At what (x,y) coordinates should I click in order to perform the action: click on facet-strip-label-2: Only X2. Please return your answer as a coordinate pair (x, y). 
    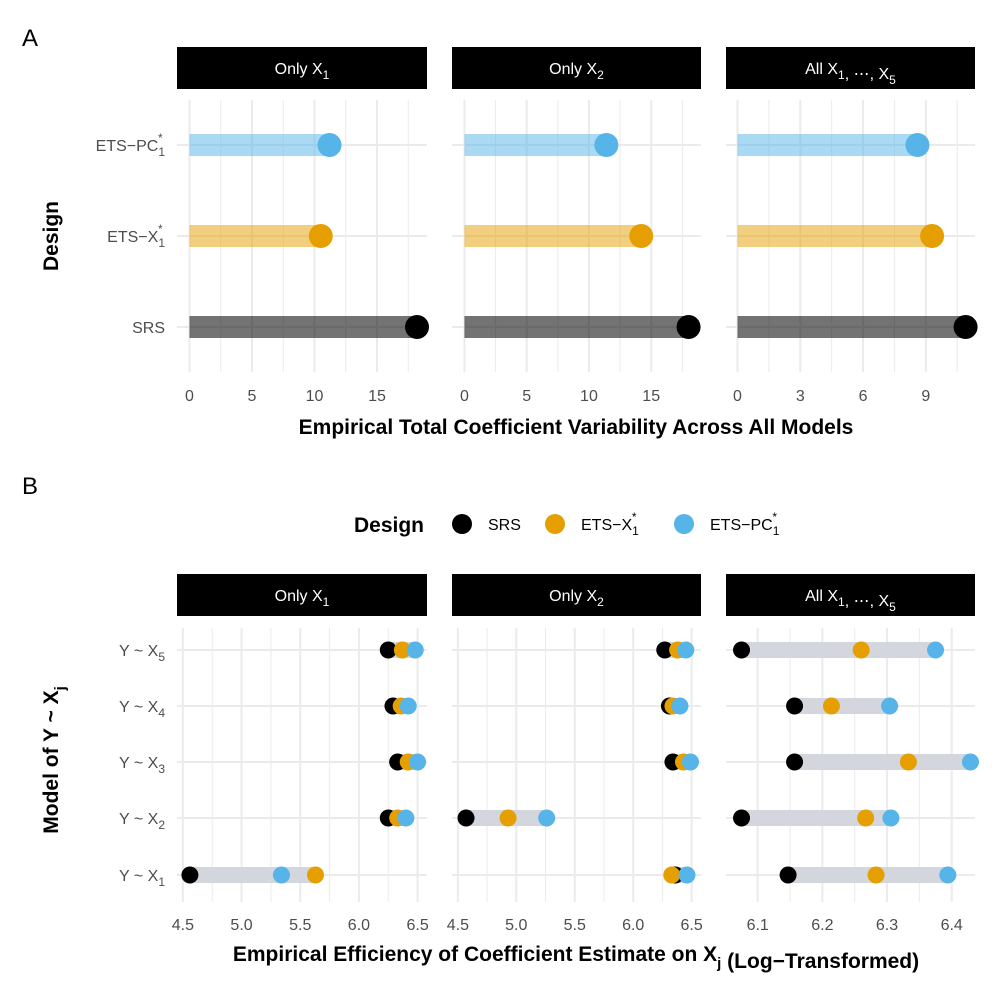
    Looking at the image, I should click on (576, 71).